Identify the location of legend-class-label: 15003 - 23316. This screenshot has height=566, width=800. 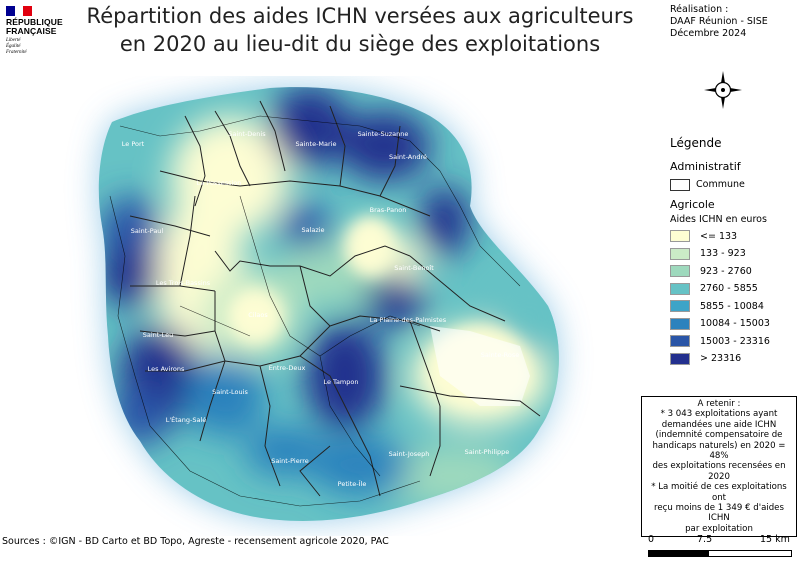
(735, 341).